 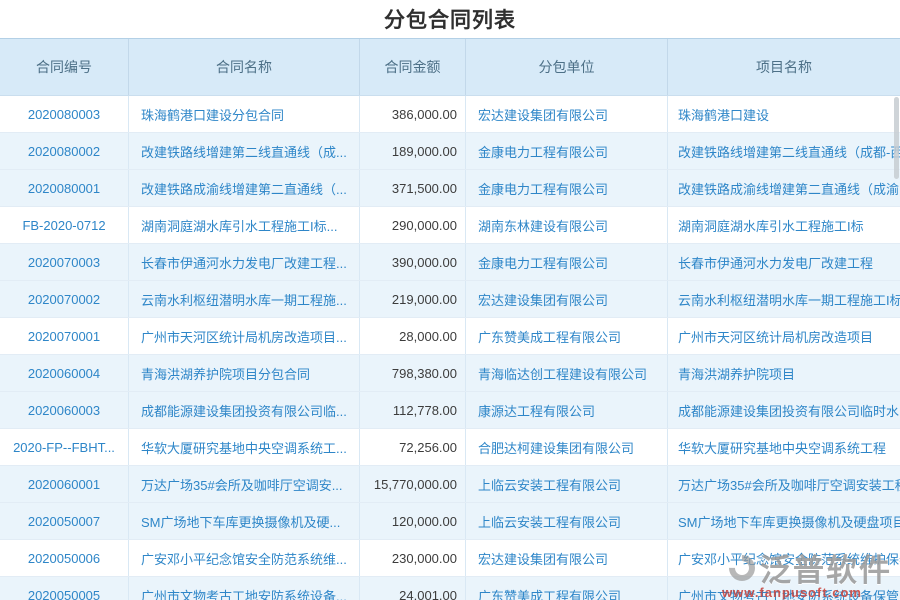 What do you see at coordinates (64, 188) in the screenshot?
I see `cell-contract-code: 2020080001` at bounding box center [64, 188].